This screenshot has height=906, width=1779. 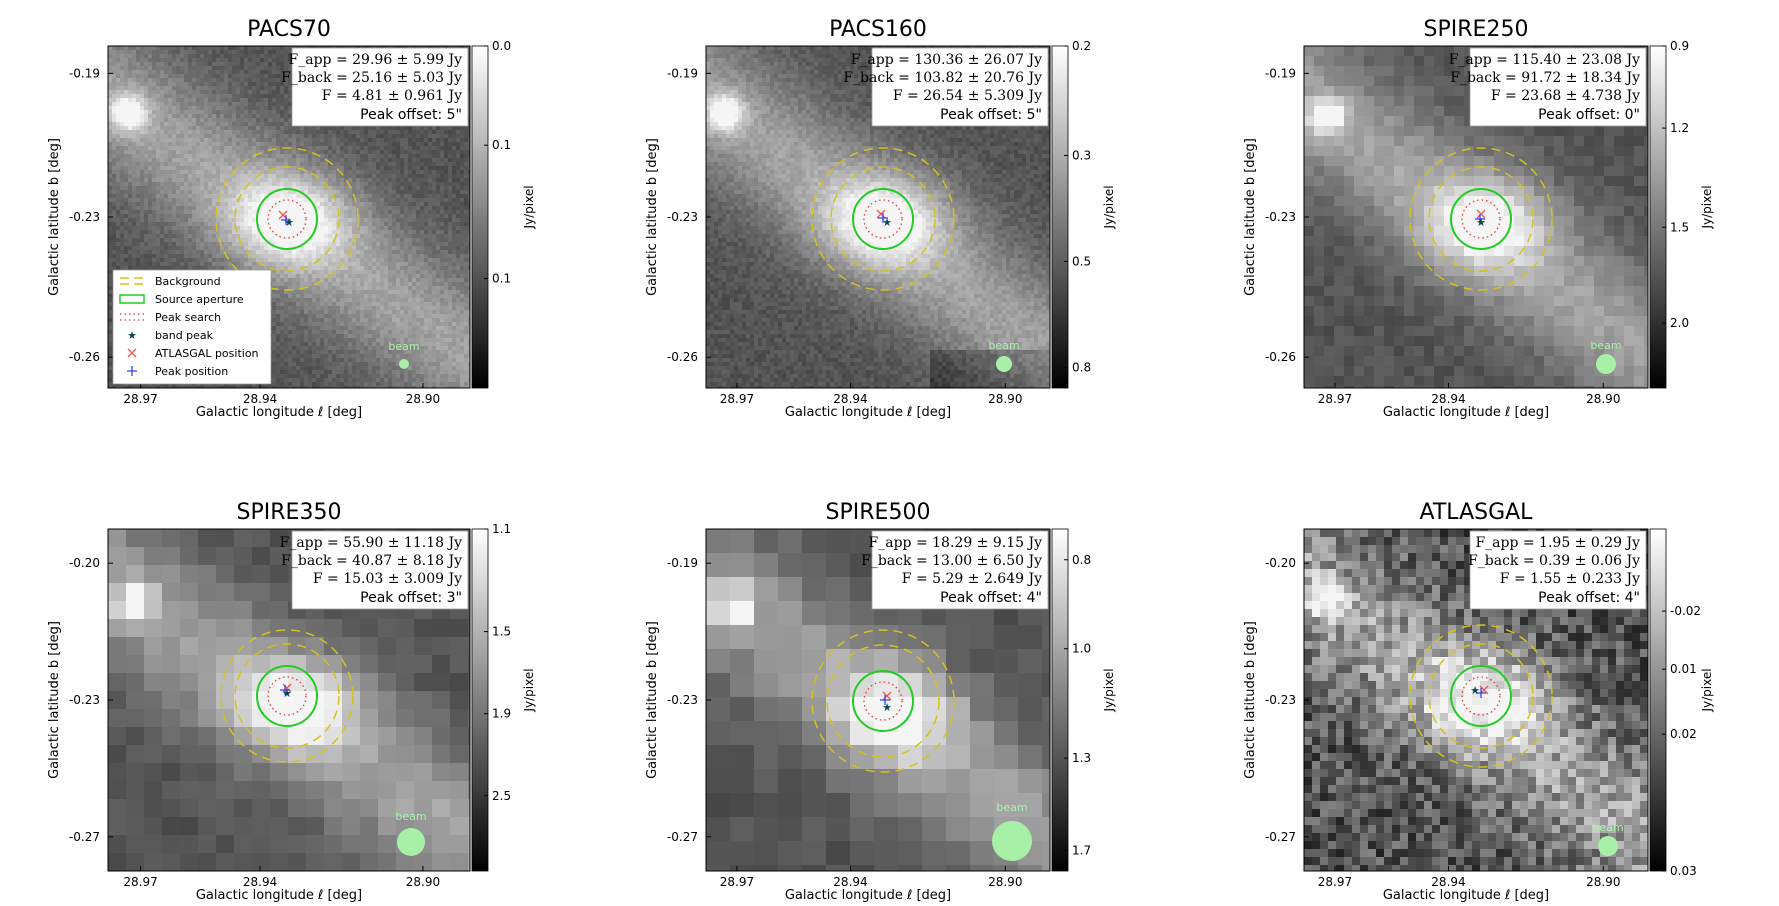 What do you see at coordinates (1557, 543) in the screenshot?
I see `flux-line: F_app = 1.95 ± 0.29 Jy` at bounding box center [1557, 543].